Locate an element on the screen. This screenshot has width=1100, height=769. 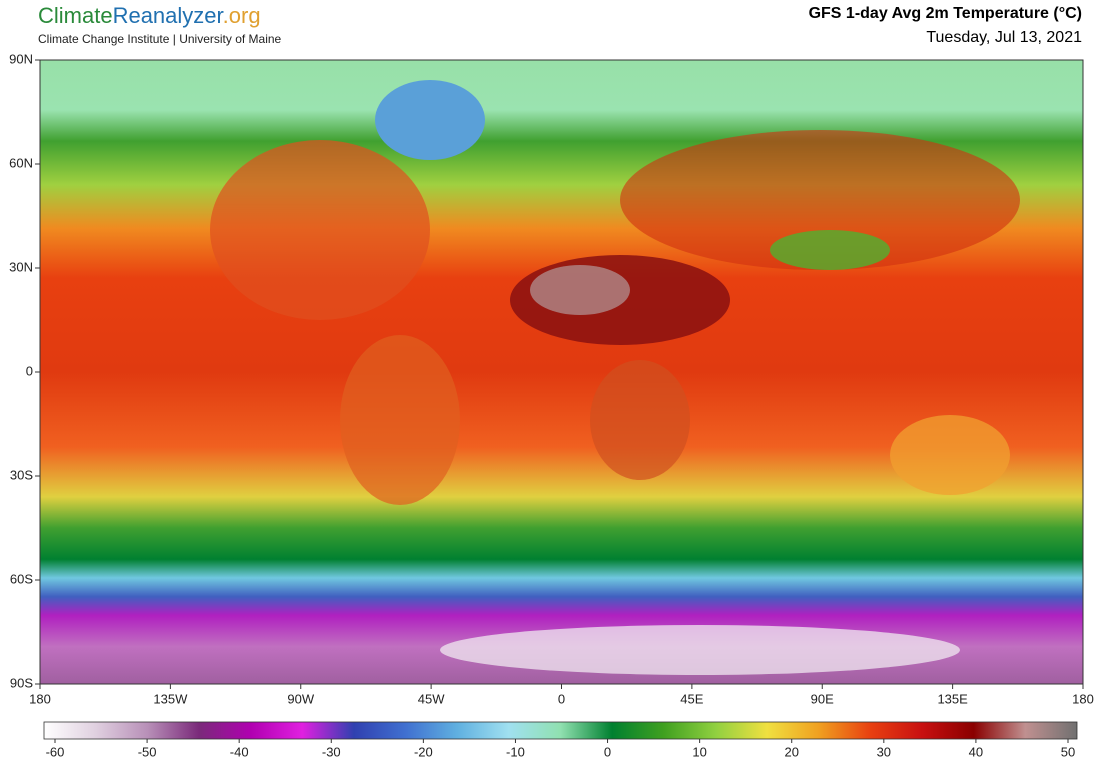
lon-label: 45W is located at coordinates (431, 698).